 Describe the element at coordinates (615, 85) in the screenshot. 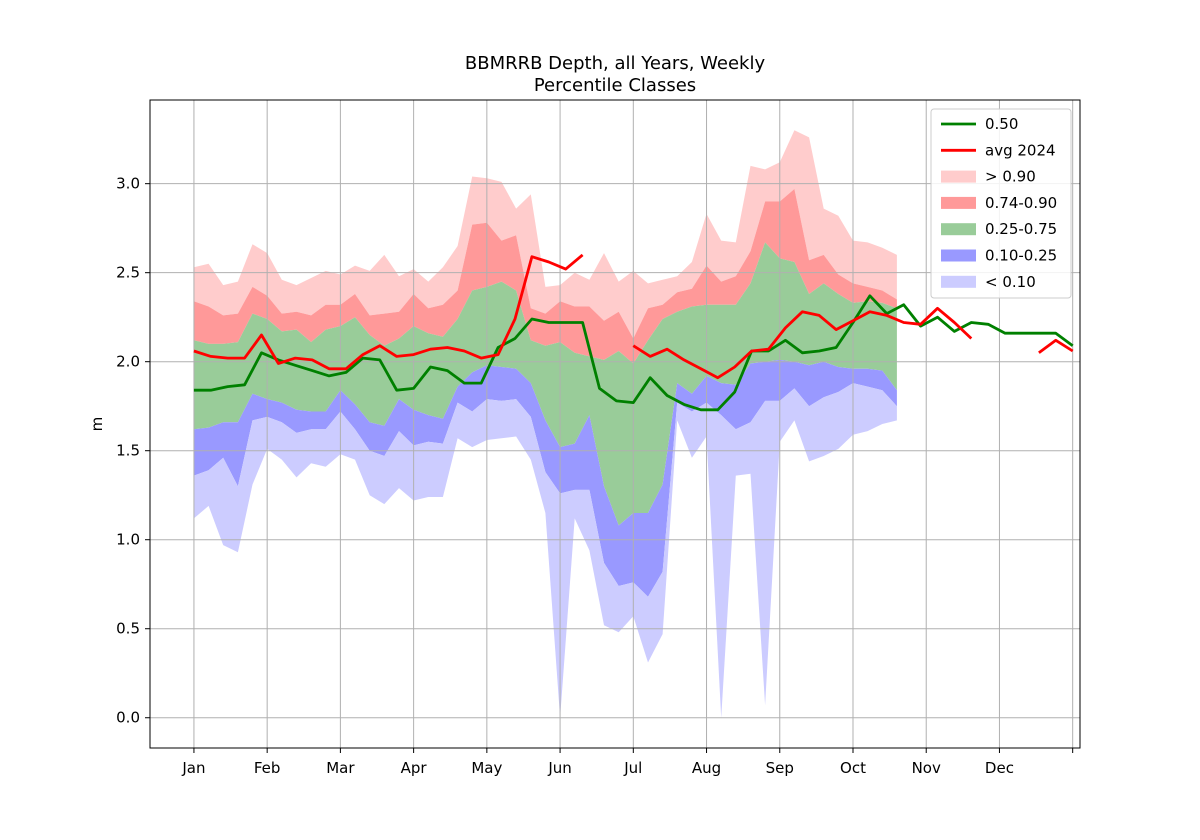

I see `chart-subtitle: Percentile Classes` at that location.